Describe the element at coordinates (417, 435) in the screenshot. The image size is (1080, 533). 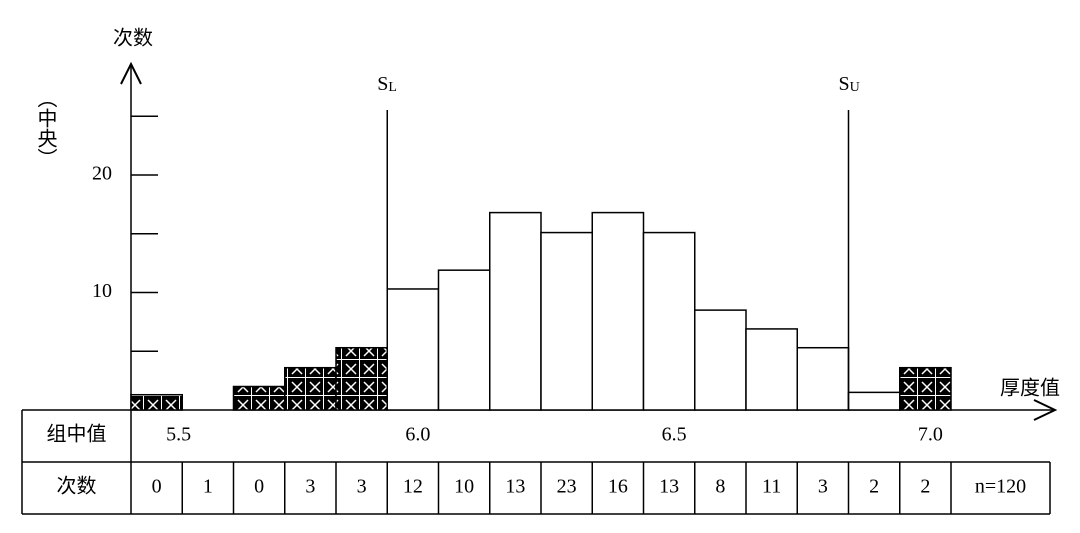
I see `table-cell: 6.0` at that location.